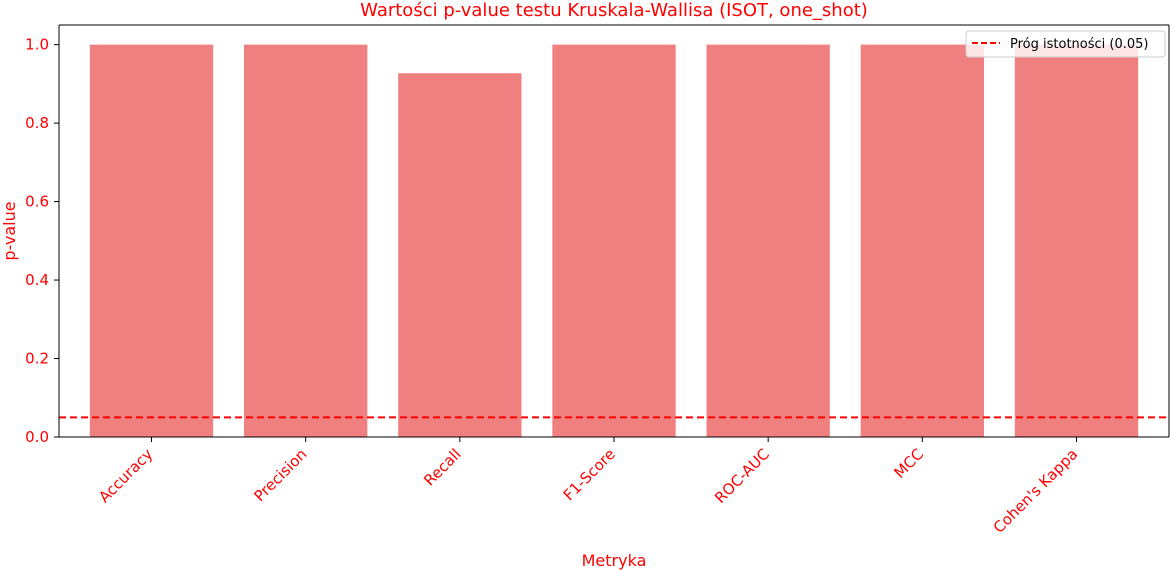 This screenshot has height=570, width=1170. Describe the element at coordinates (37, 45) in the screenshot. I see `y-tick-label: 1.0` at that location.